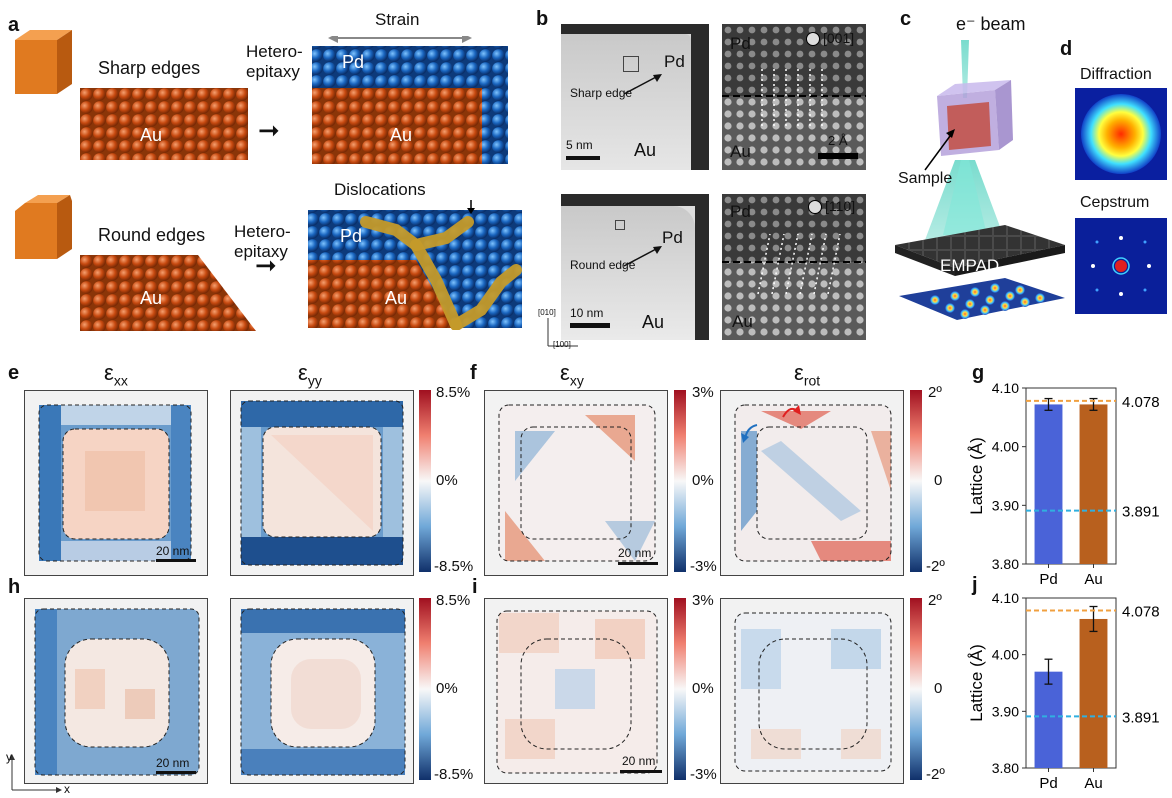 This screenshot has height=798, width=1172. I want to click on cube-round-icon, so click(43, 227).